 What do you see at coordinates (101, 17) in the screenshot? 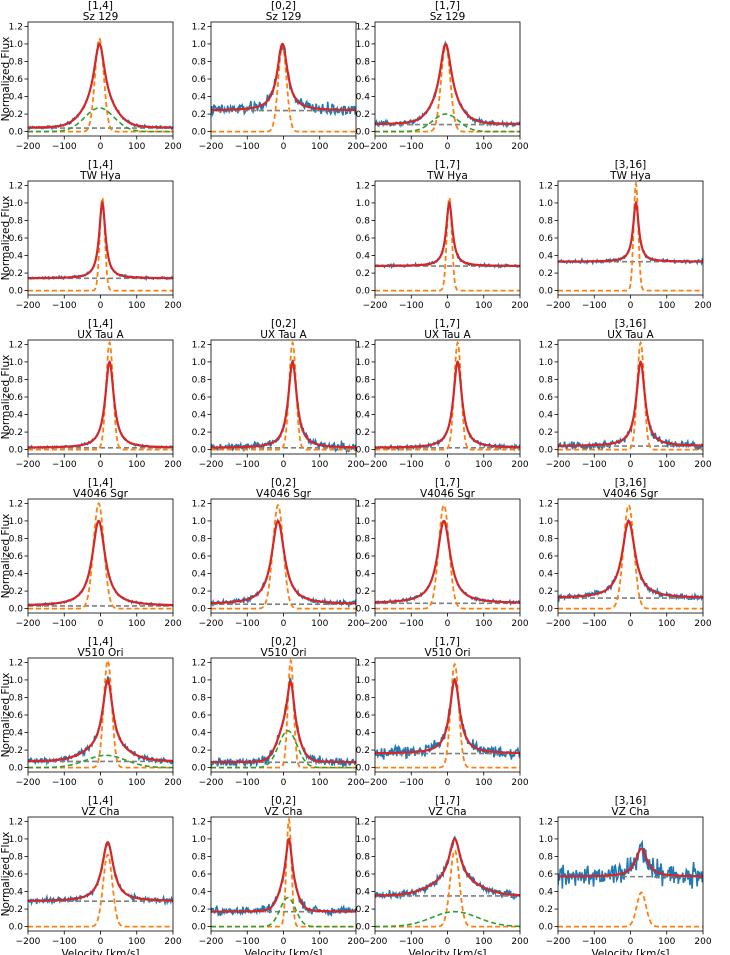
I see `panel-star-label: Sz 129` at bounding box center [101, 17].